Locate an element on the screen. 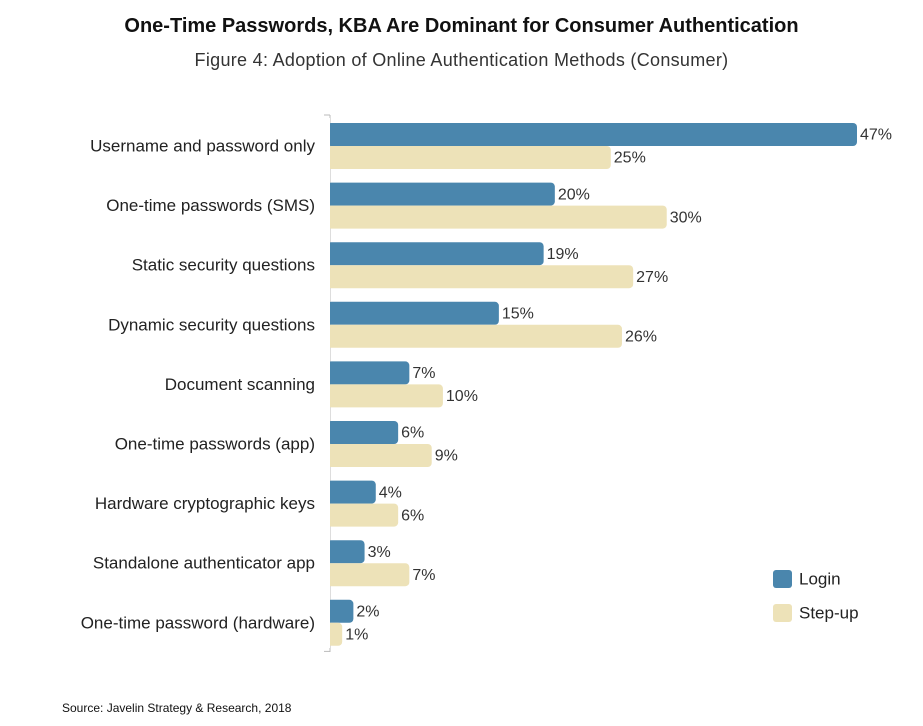 This screenshot has width=923, height=726. legend-swatch-login is located at coordinates (782, 579).